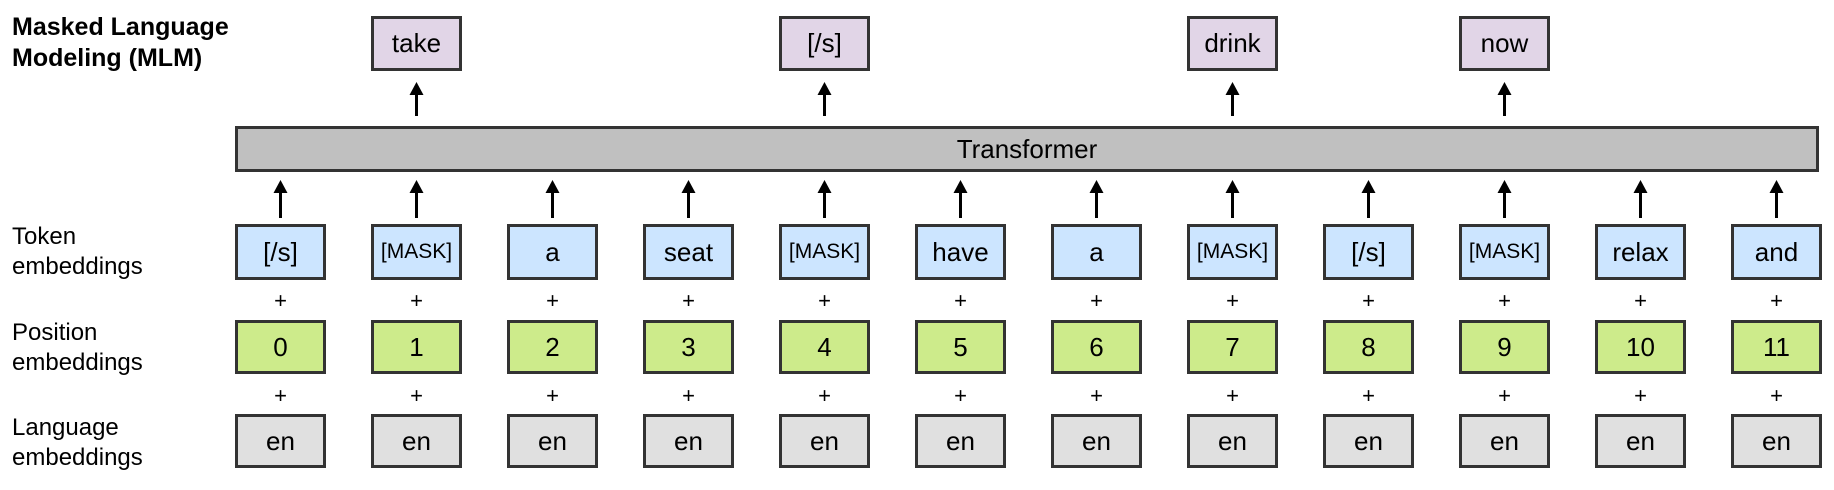 The image size is (1834, 490). What do you see at coordinates (1368, 347) in the screenshot?
I see `position-embedding-box: 8` at bounding box center [1368, 347].